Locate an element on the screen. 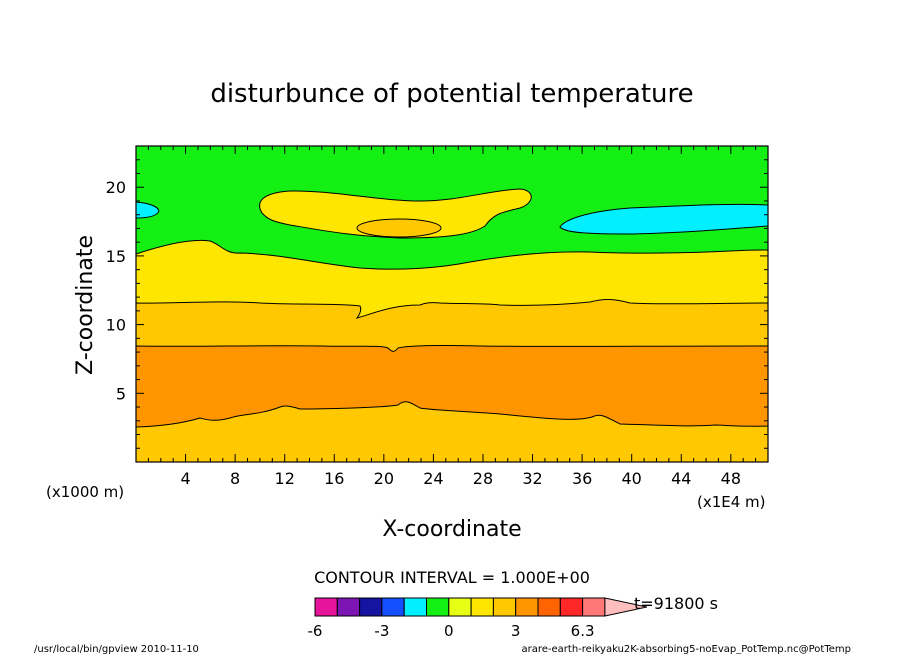  x-tick-label: 8 is located at coordinates (235, 478).